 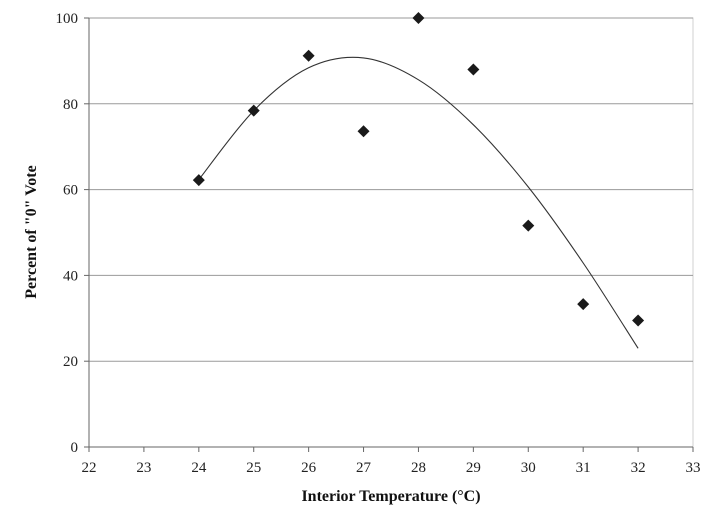 What do you see at coordinates (199, 468) in the screenshot?
I see `x-tick-label: 24` at bounding box center [199, 468].